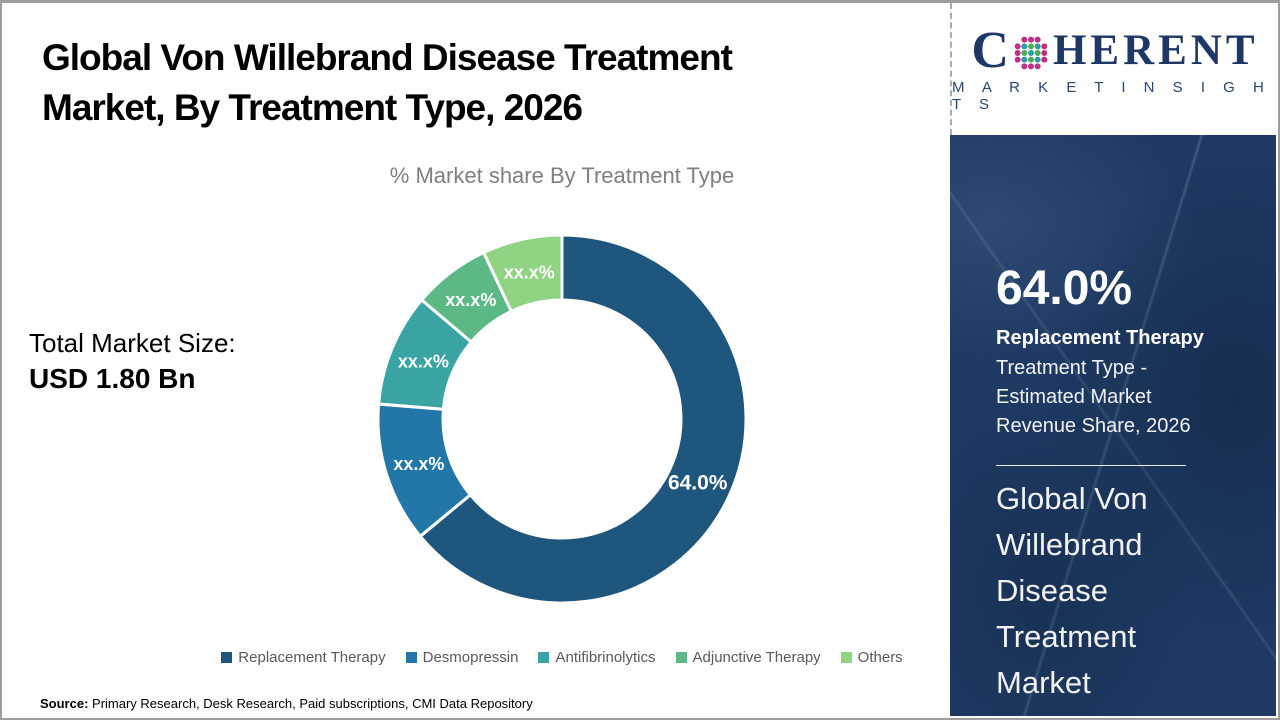 This screenshot has width=1280, height=720. I want to click on page-title-line2: Market, By Treatment Type, 2026, so click(312, 107).